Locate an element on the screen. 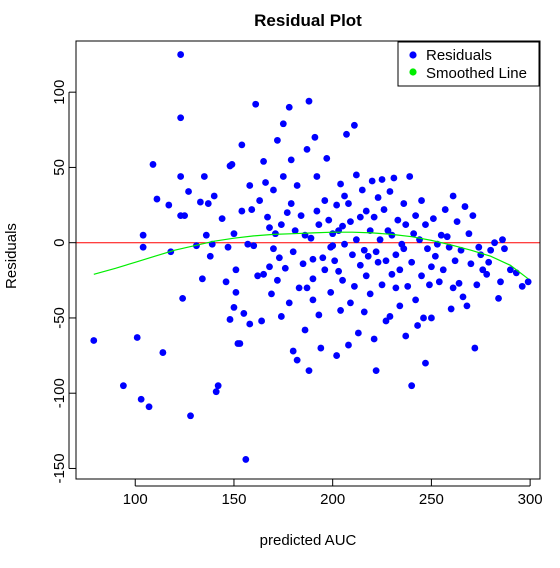 The height and width of the screenshot is (568, 560). x-axis-title: predicted AUC is located at coordinates (308, 540).